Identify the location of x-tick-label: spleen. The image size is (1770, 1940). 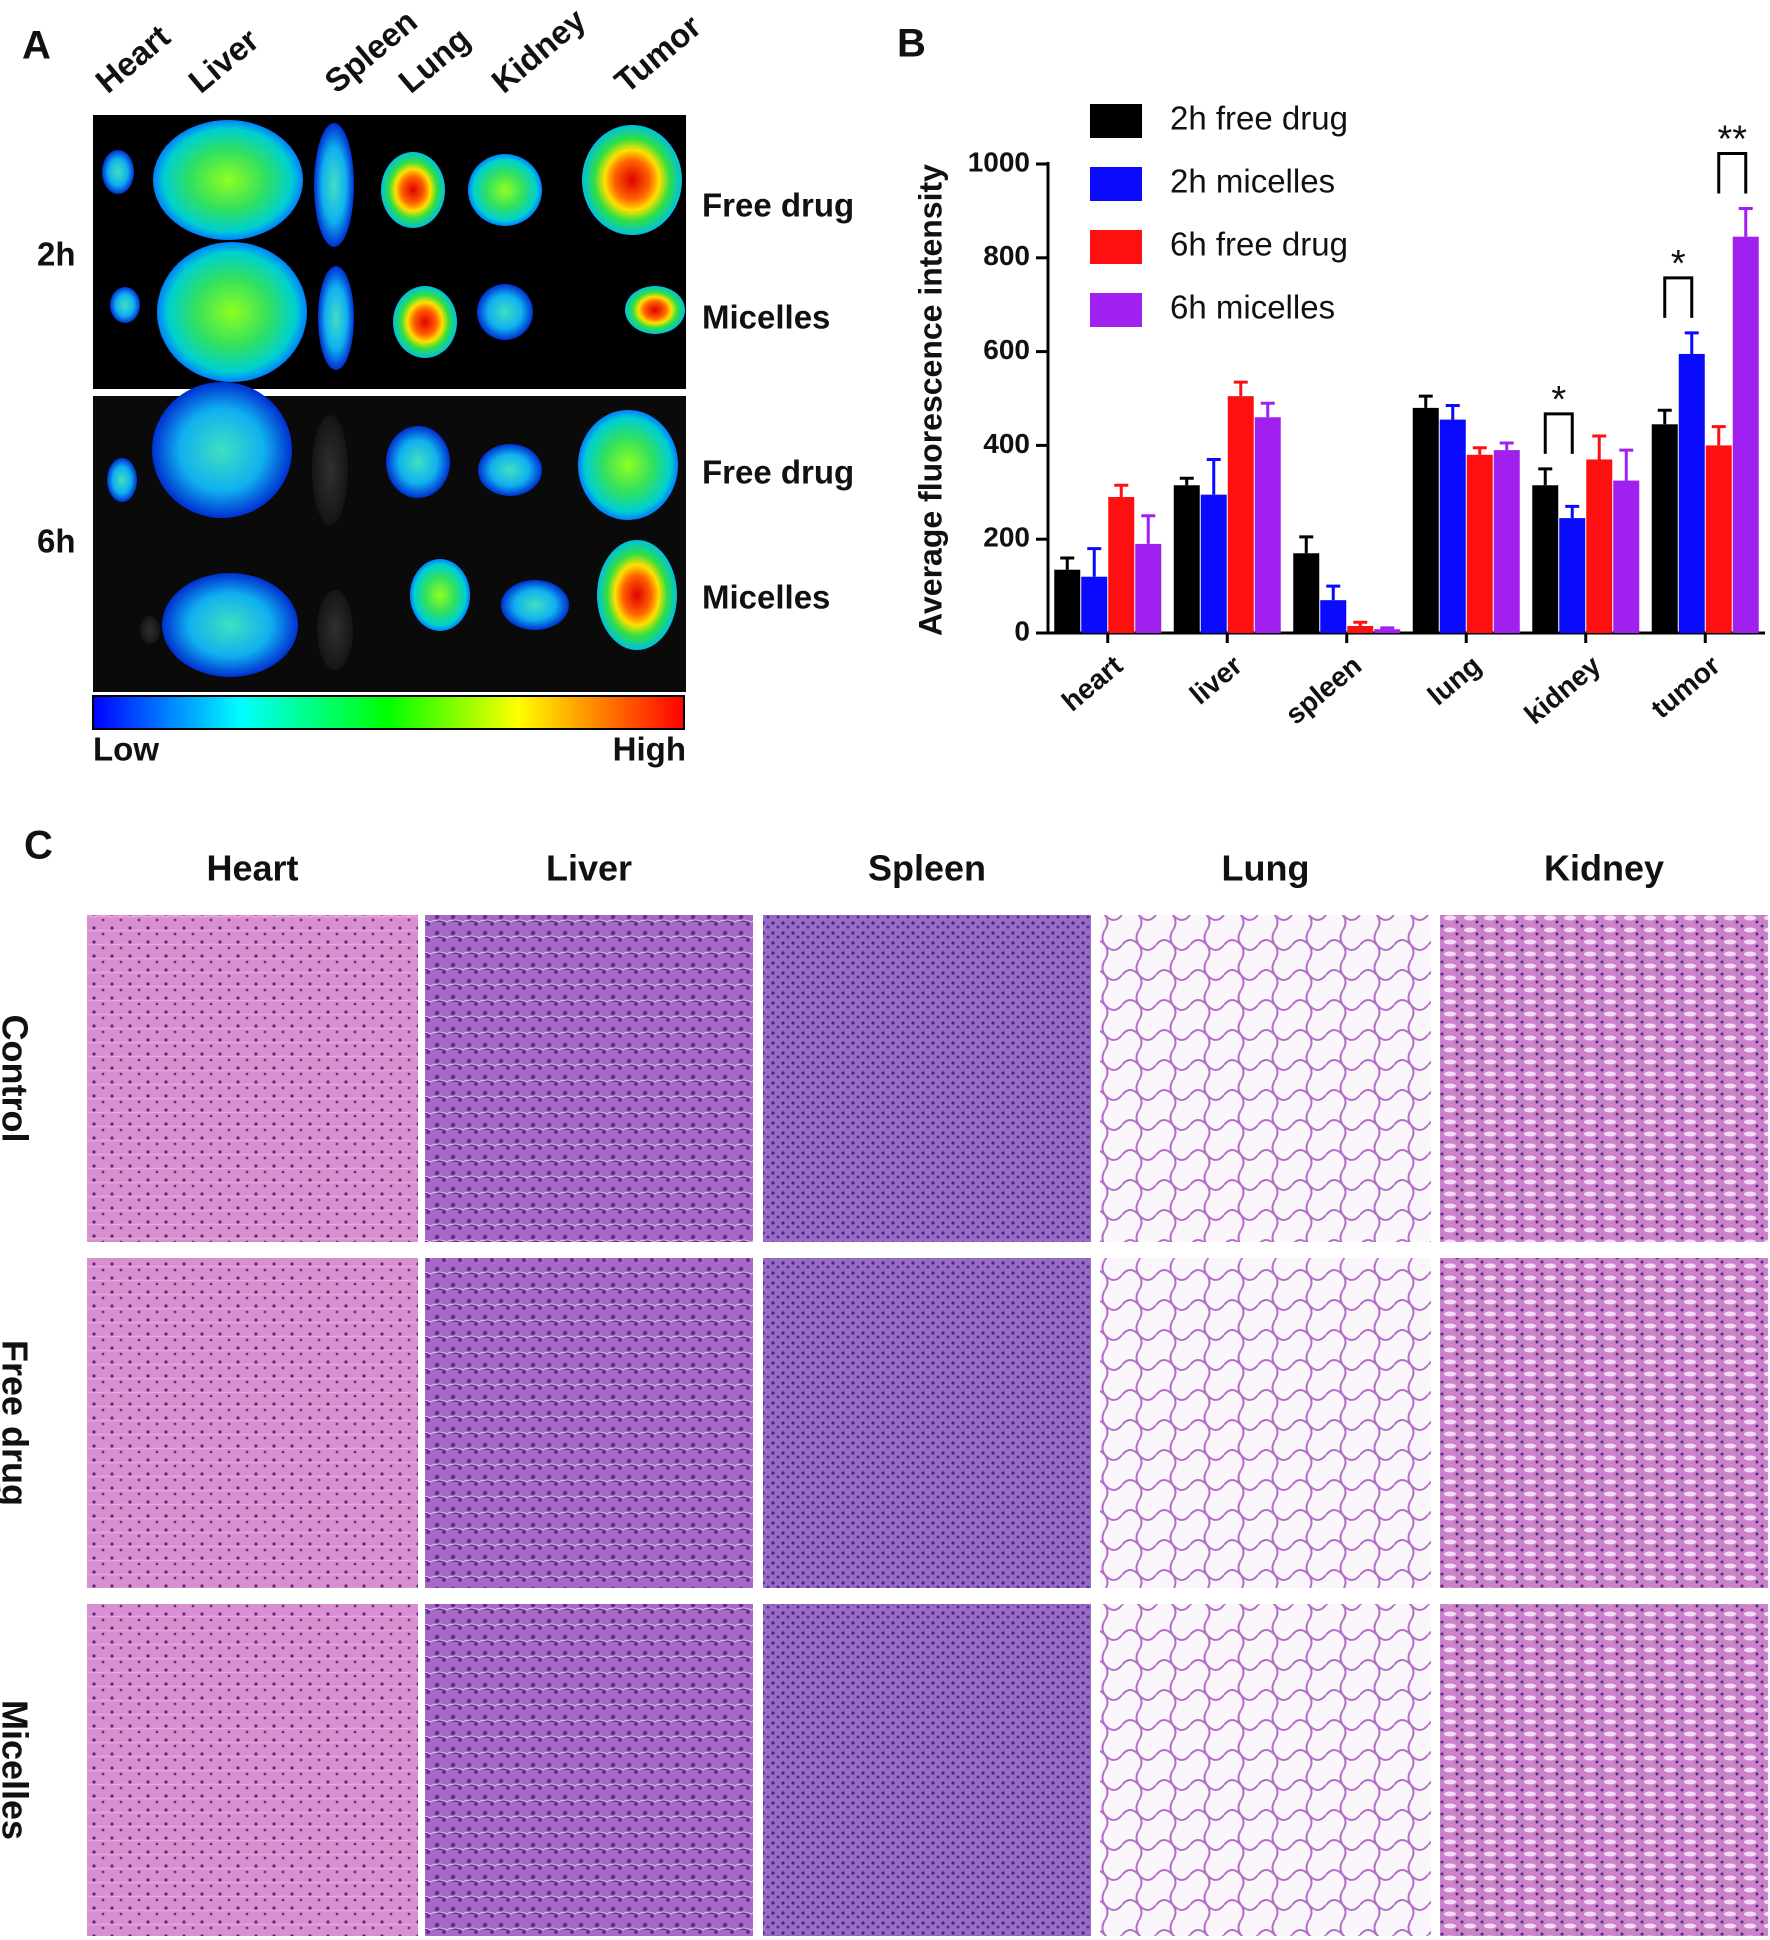
(1323, 690).